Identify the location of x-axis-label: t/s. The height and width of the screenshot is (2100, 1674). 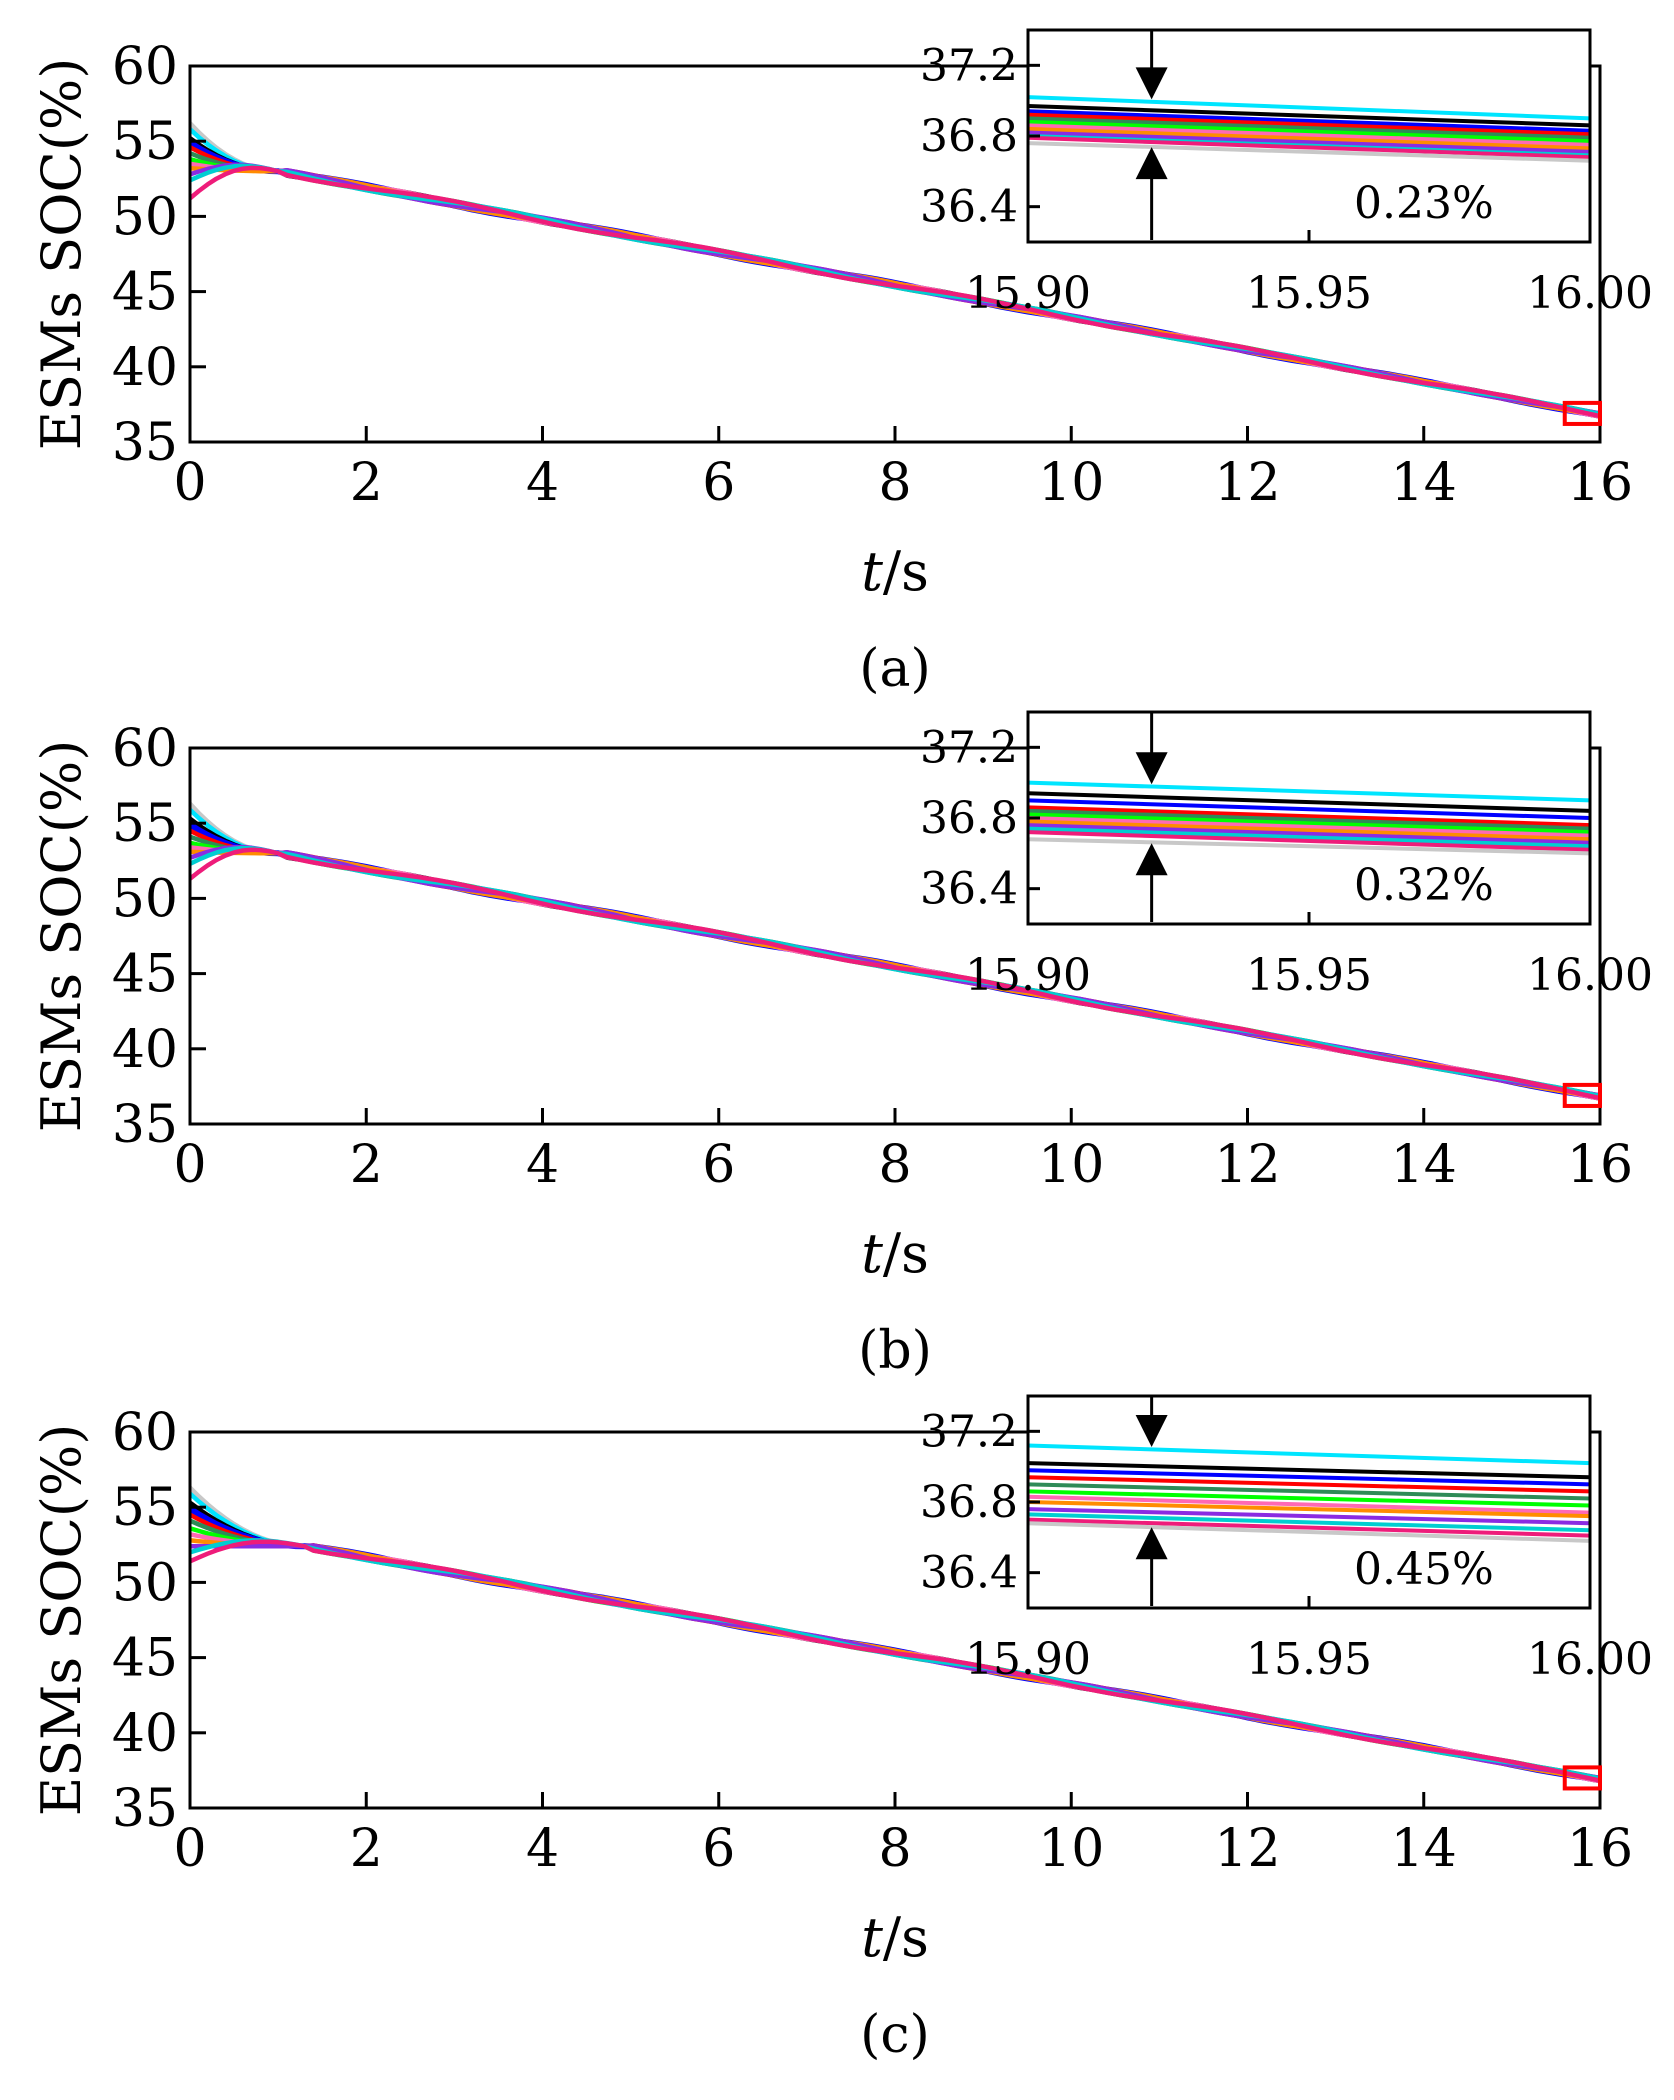
(895, 571).